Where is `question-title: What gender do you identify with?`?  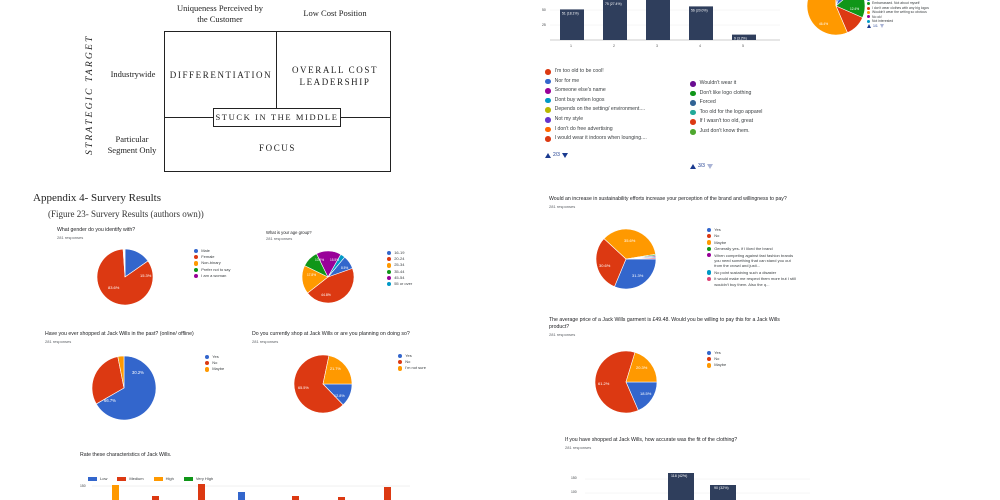
question-title: What gender do you identify with? is located at coordinates (96, 230).